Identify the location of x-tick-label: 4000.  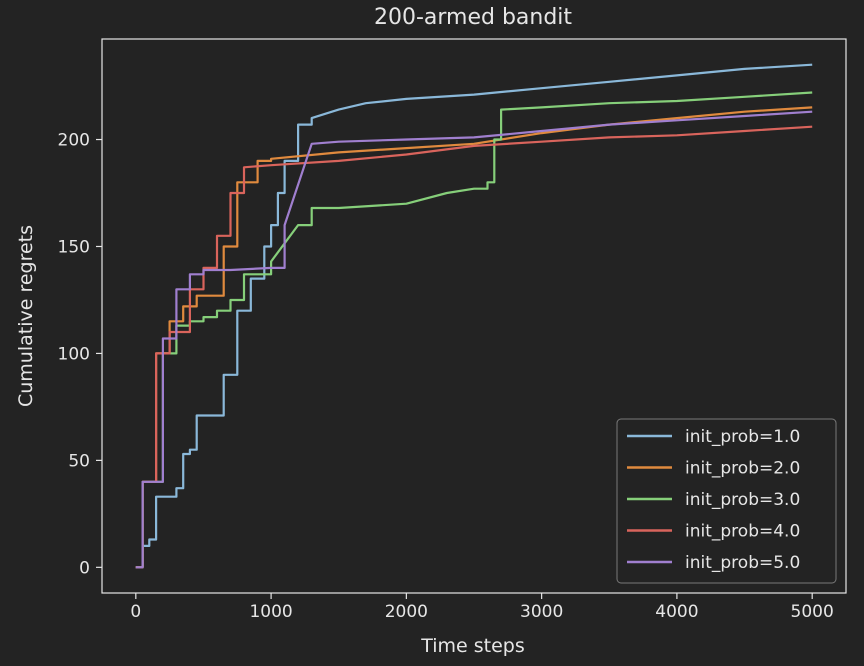
(676, 612).